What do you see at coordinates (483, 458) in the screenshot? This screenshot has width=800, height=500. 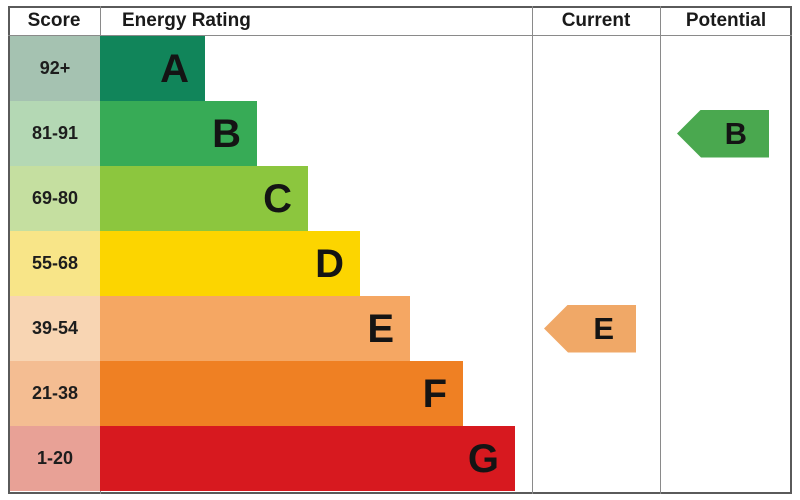 I see `rating-bar-letter-g: G` at bounding box center [483, 458].